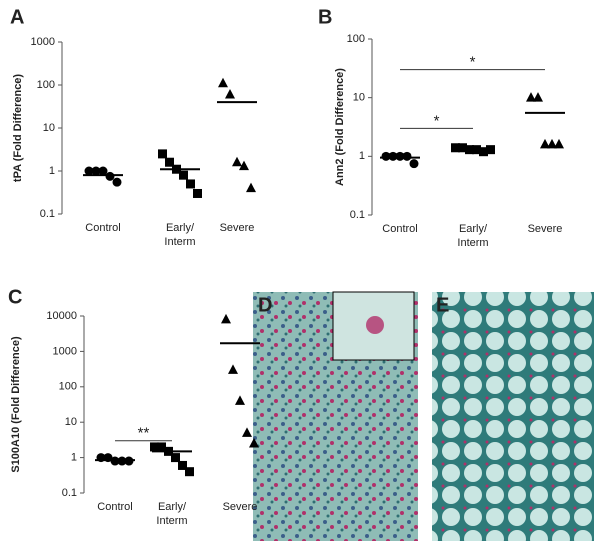  What do you see at coordinates (265, 305) in the screenshot?
I see `panel-label: D` at bounding box center [265, 305].